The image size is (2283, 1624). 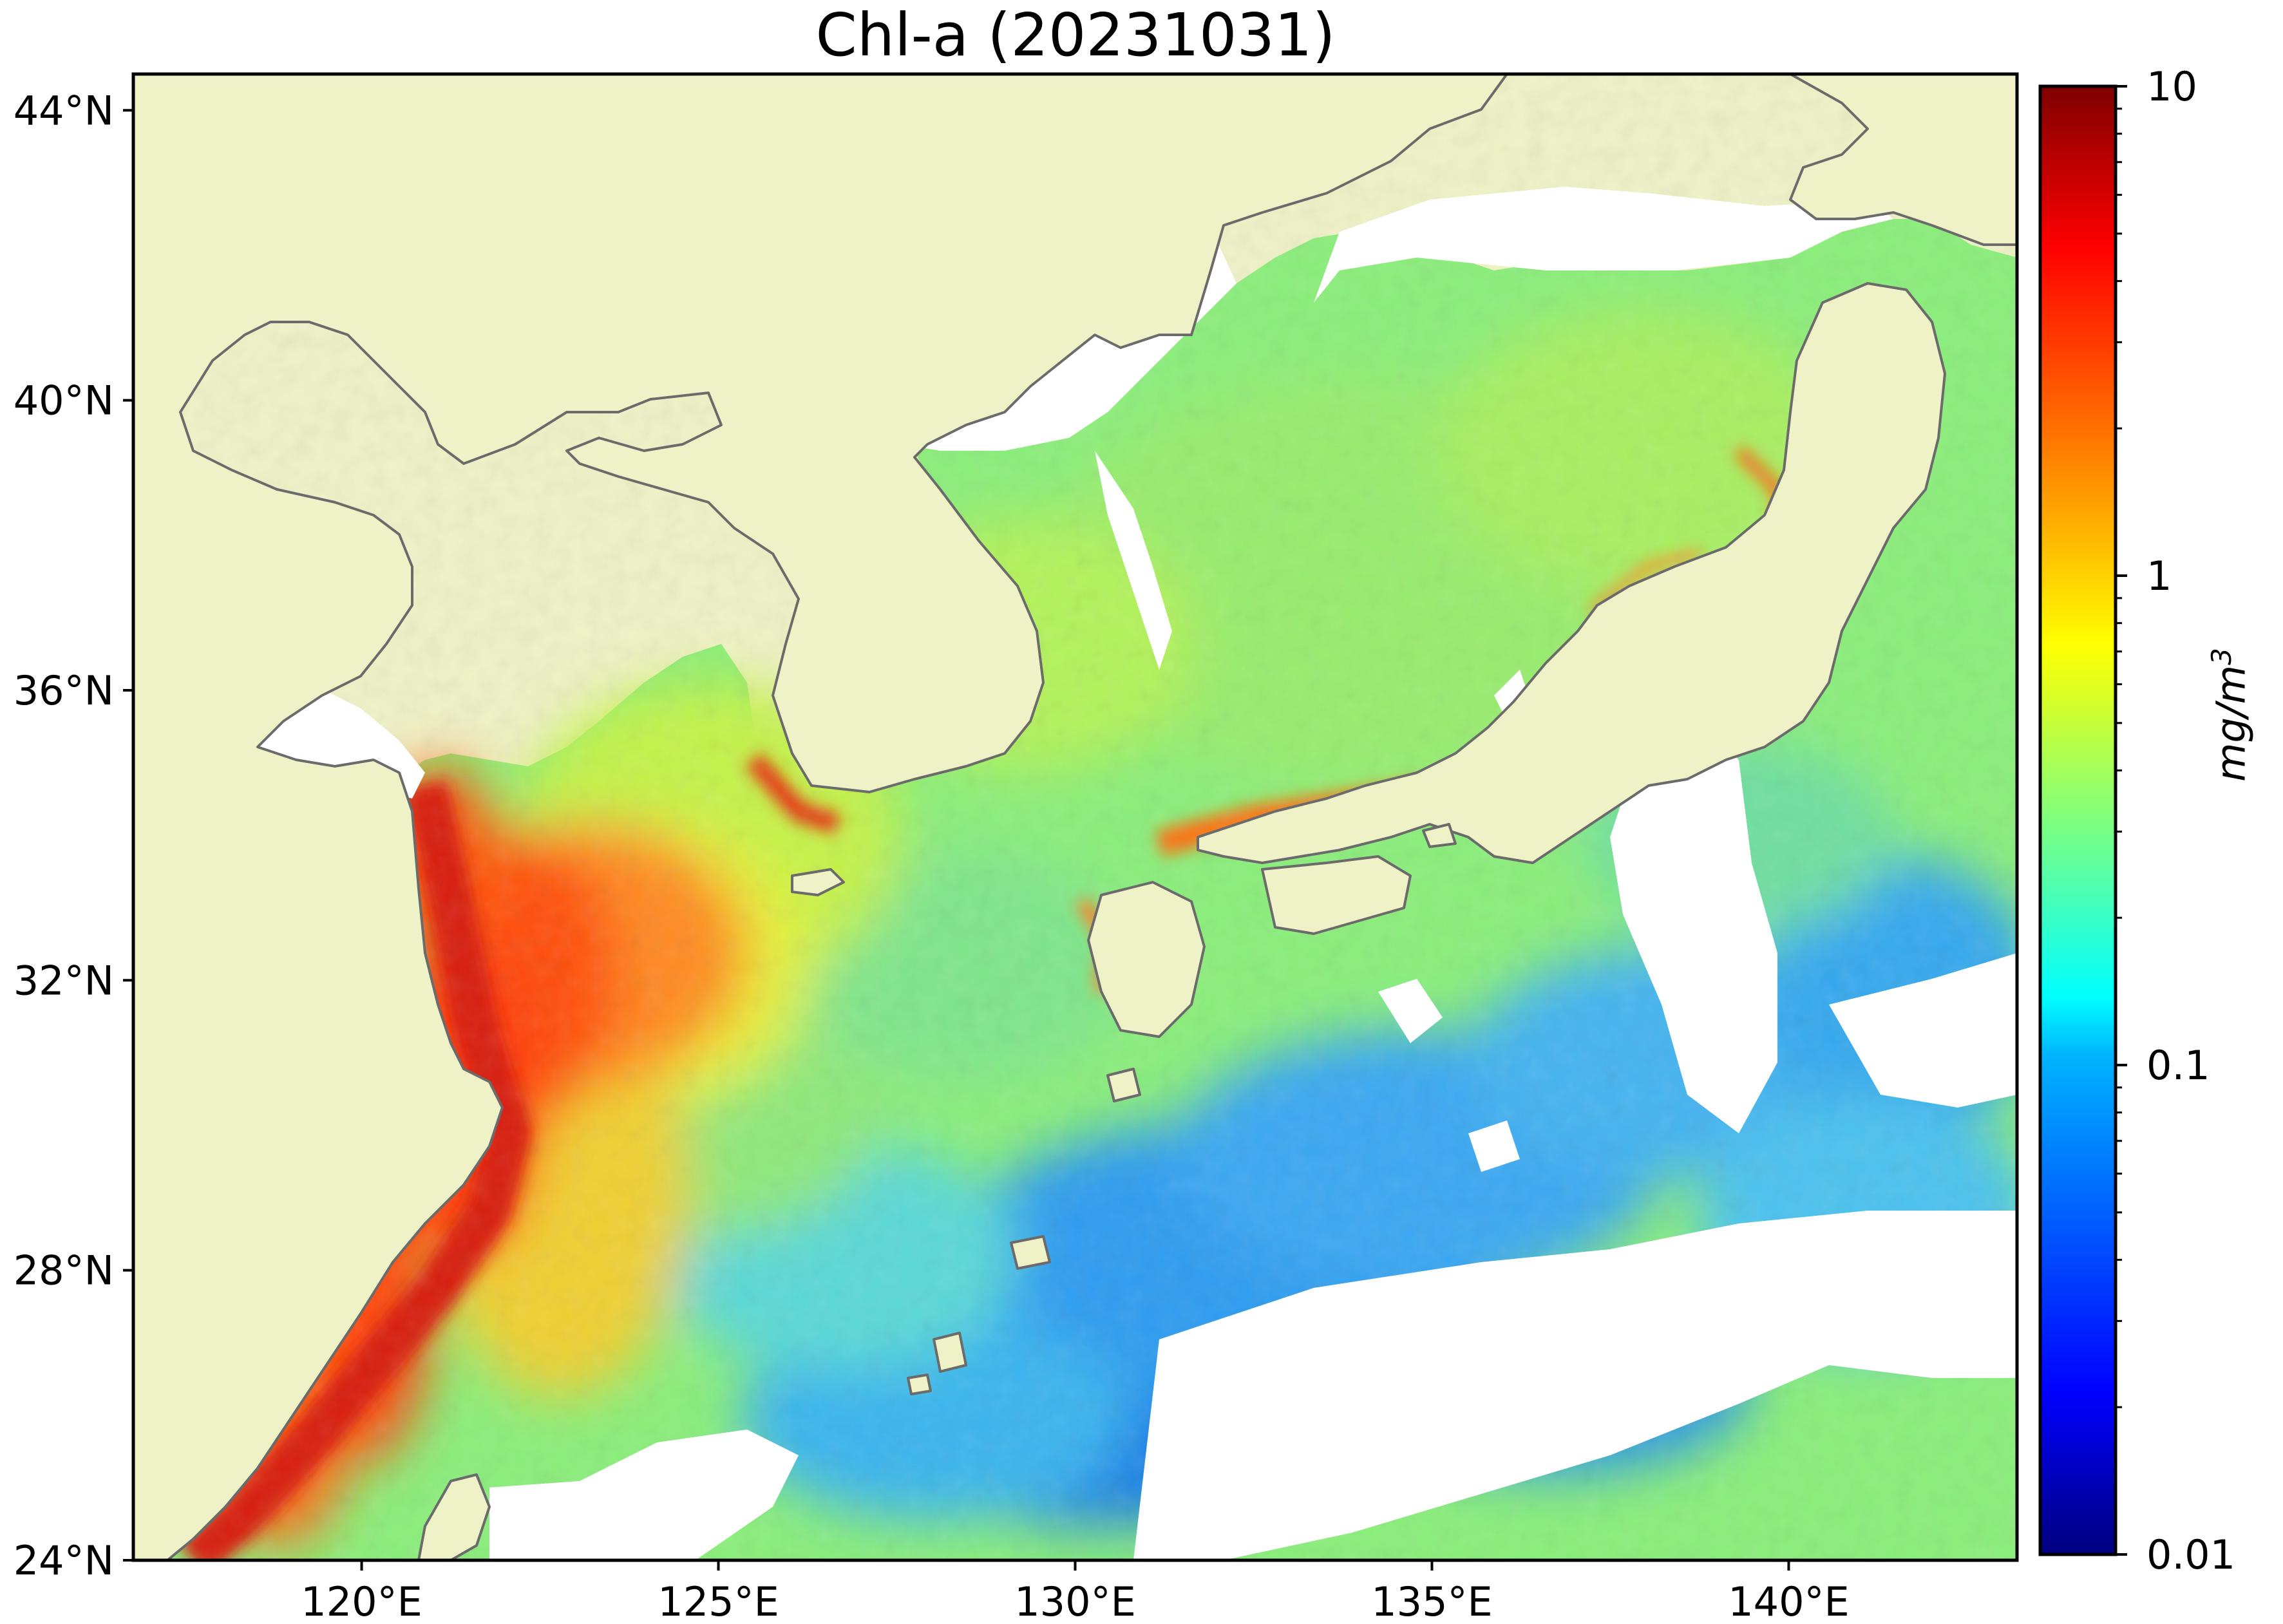 I want to click on honshu-island, so click(x=1571, y=573).